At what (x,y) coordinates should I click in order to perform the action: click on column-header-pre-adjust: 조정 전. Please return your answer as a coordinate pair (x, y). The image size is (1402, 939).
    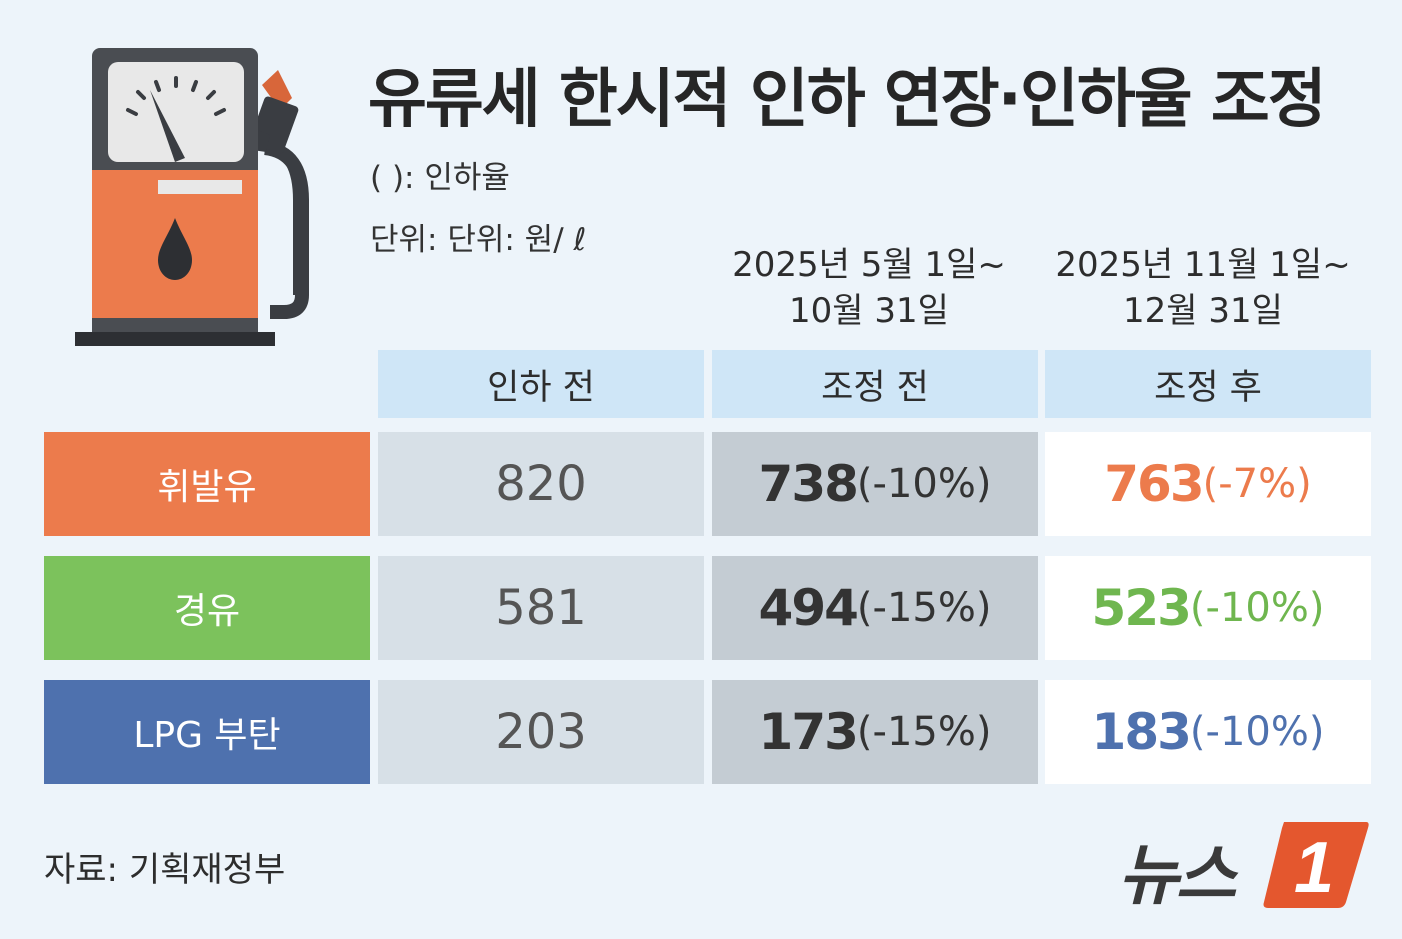
    Looking at the image, I should click on (875, 384).